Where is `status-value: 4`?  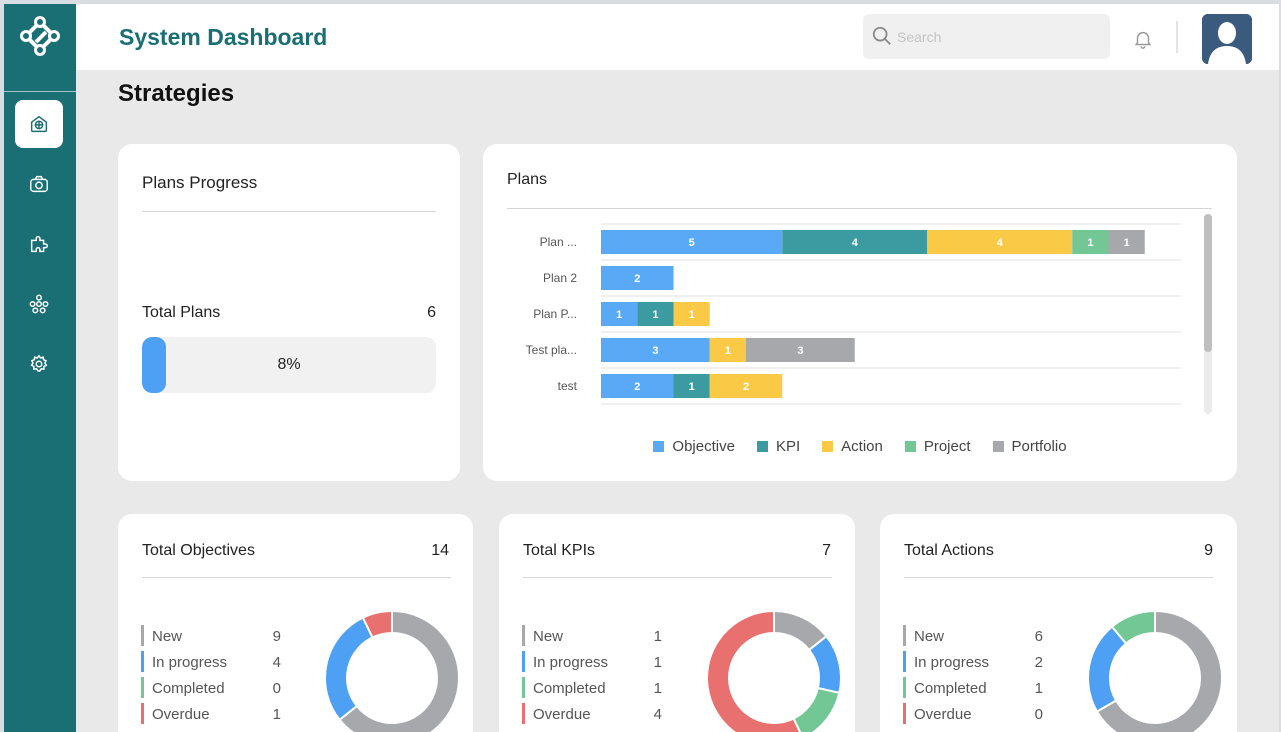 status-value: 4 is located at coordinates (276, 662).